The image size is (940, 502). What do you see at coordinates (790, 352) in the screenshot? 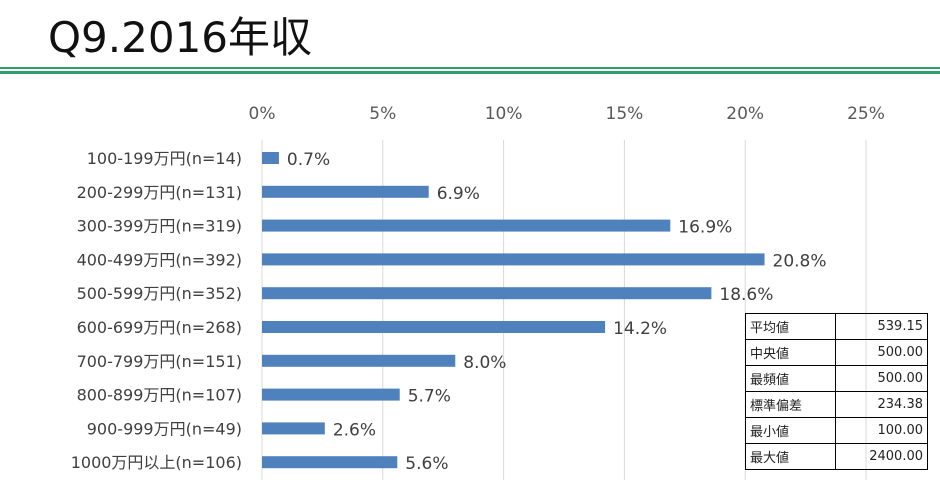
I see `stat-label: 中央値` at bounding box center [790, 352].